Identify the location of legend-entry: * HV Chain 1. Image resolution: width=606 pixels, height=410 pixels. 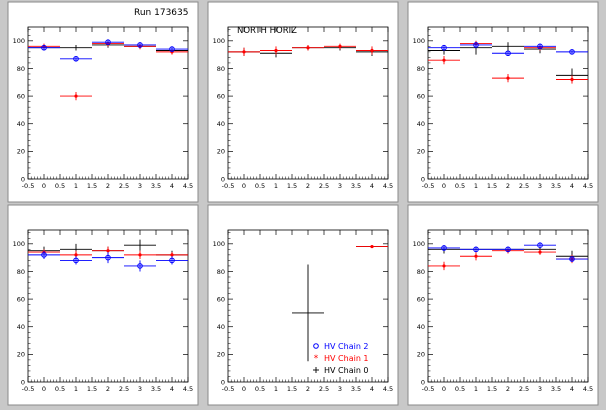
(341, 359).